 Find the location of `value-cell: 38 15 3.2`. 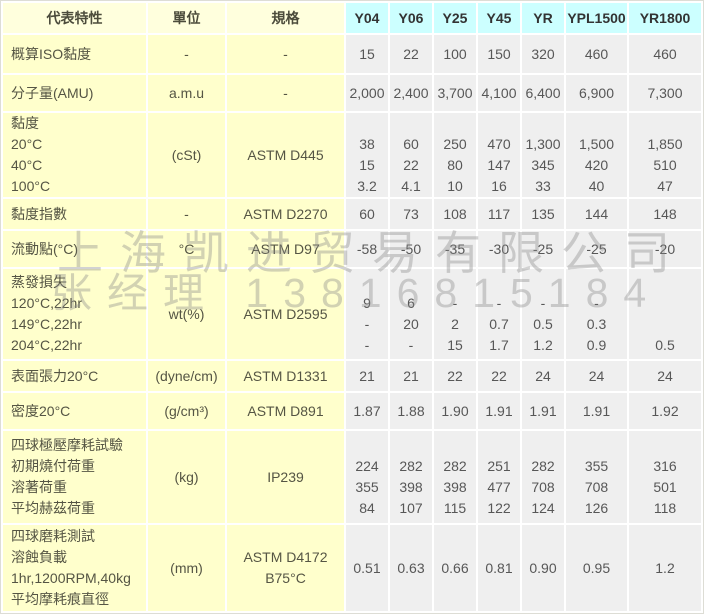

value-cell: 38 15 3.2 is located at coordinates (367, 155).